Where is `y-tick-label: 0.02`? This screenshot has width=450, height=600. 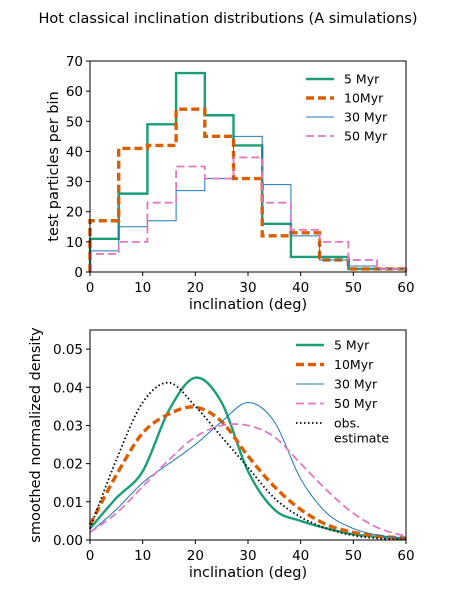 y-tick-label: 0.02 is located at coordinates (68, 465).